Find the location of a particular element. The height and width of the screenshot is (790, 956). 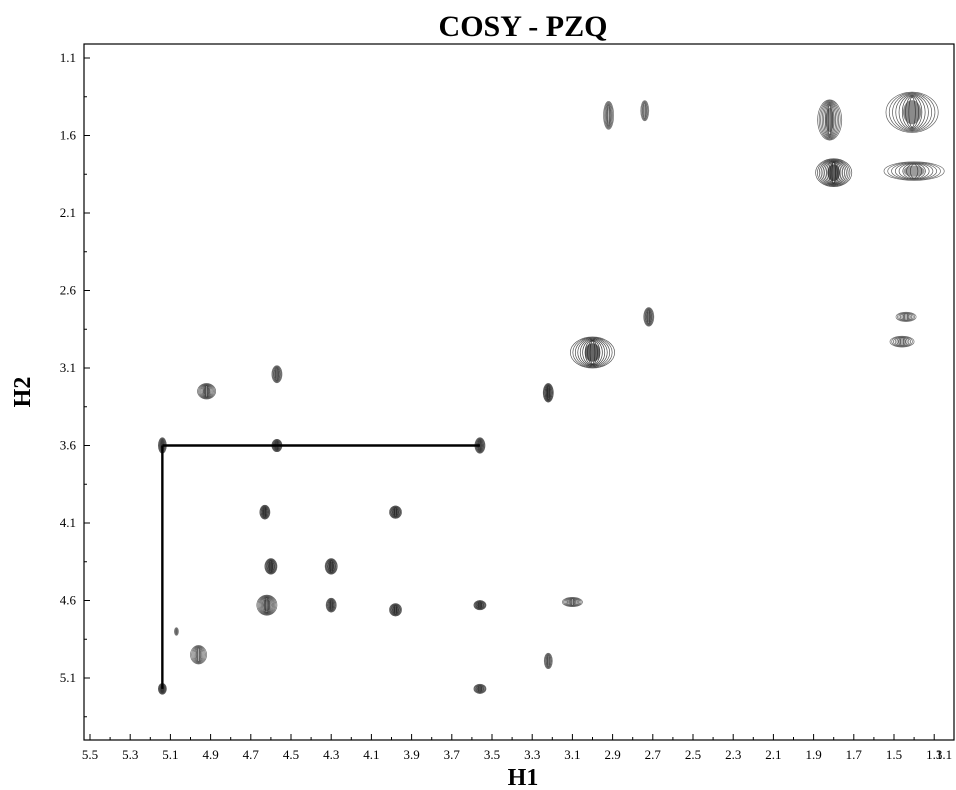

y-tick-label: 3.6 is located at coordinates (68, 445).